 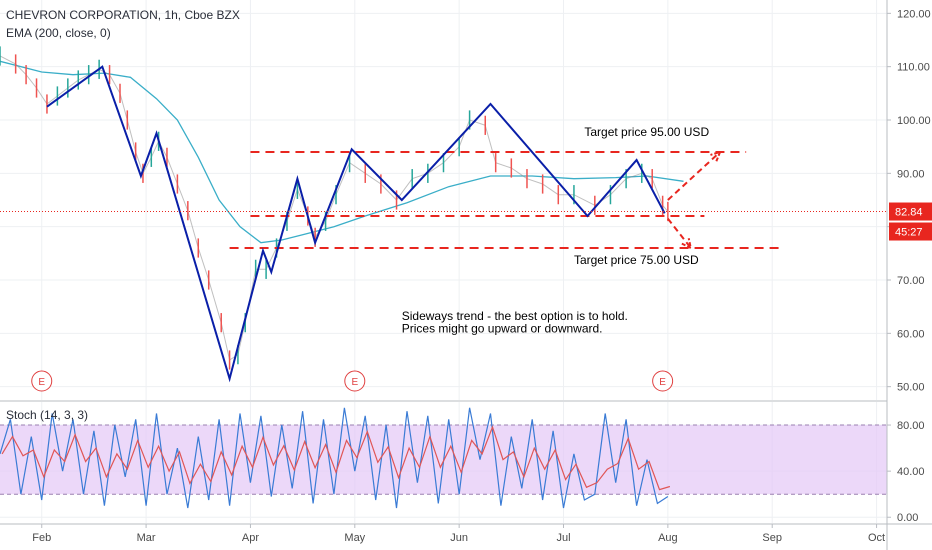 I want to click on chart-title: CHEVRON CORPORATION, 1h, Cboe BZX, so click(x=123, y=15).